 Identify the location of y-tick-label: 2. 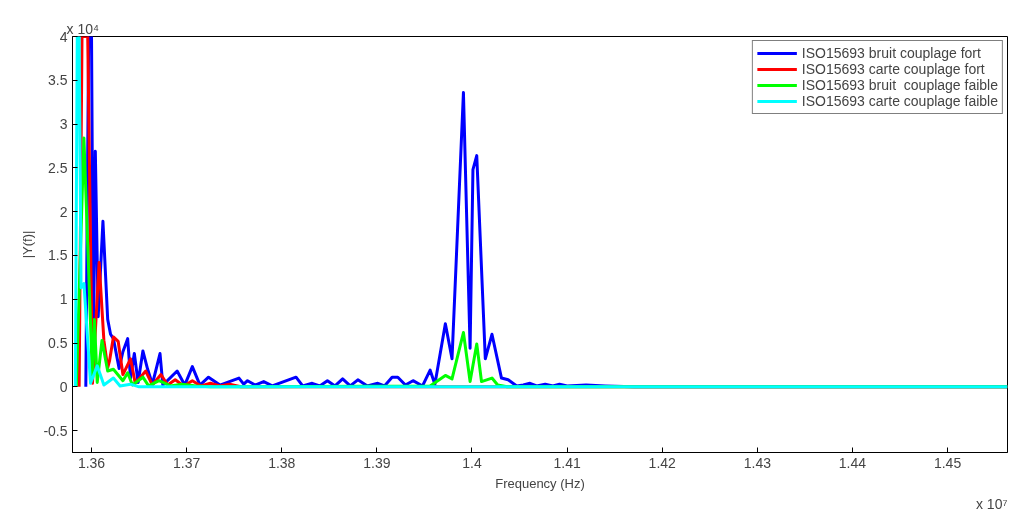
(63, 211).